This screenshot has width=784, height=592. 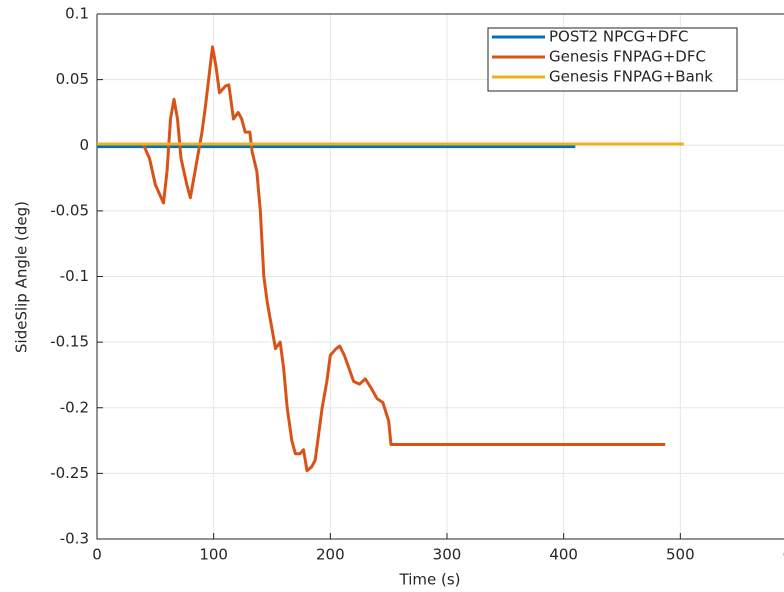 I want to click on legend-label: POST2 NPCG+DFC, so click(x=618, y=37).